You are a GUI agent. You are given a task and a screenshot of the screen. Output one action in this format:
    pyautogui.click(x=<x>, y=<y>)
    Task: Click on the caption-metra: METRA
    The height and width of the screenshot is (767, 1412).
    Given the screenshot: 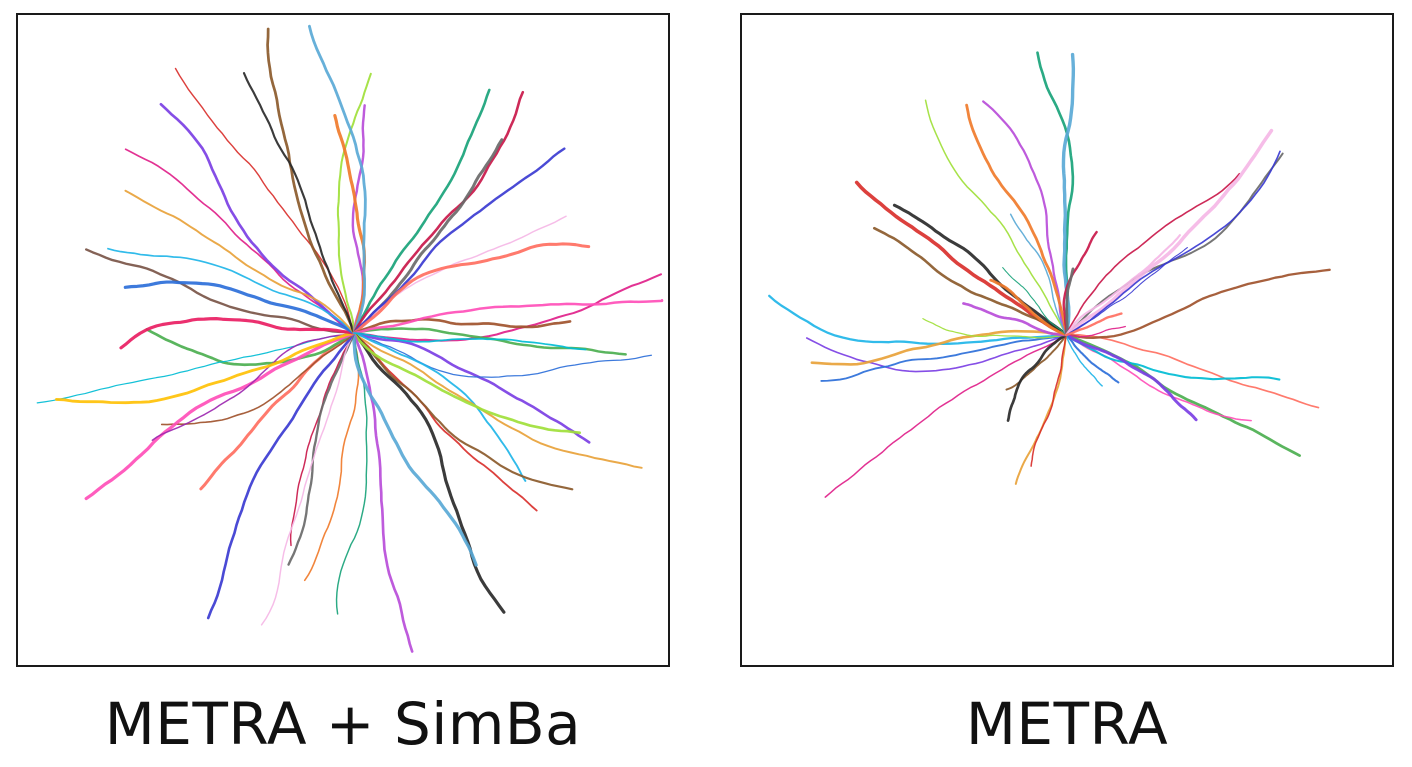 What is the action you would take?
    pyautogui.click(x=1067, y=724)
    